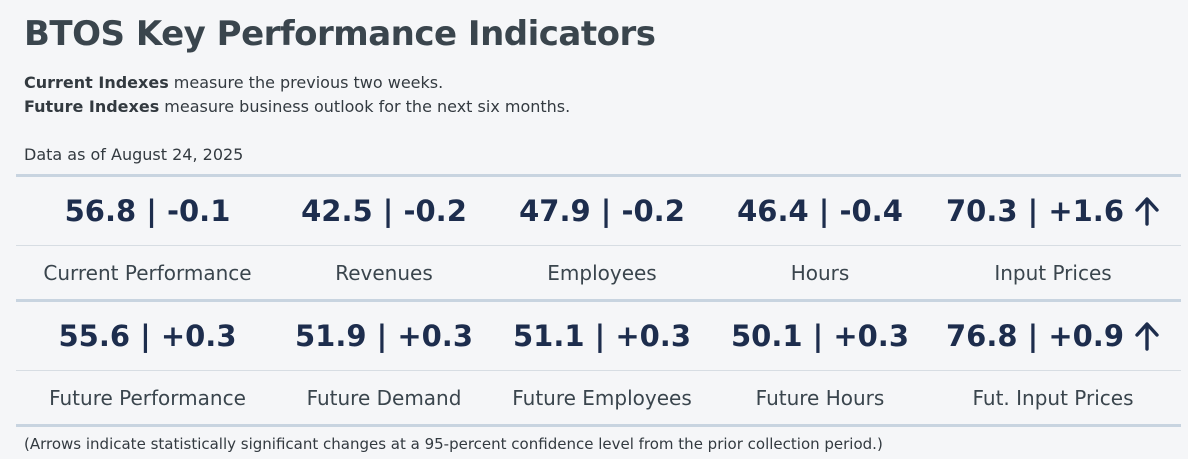  I want to click on kpi-label-cell: Fut. Input Prices, so click(1053, 397).